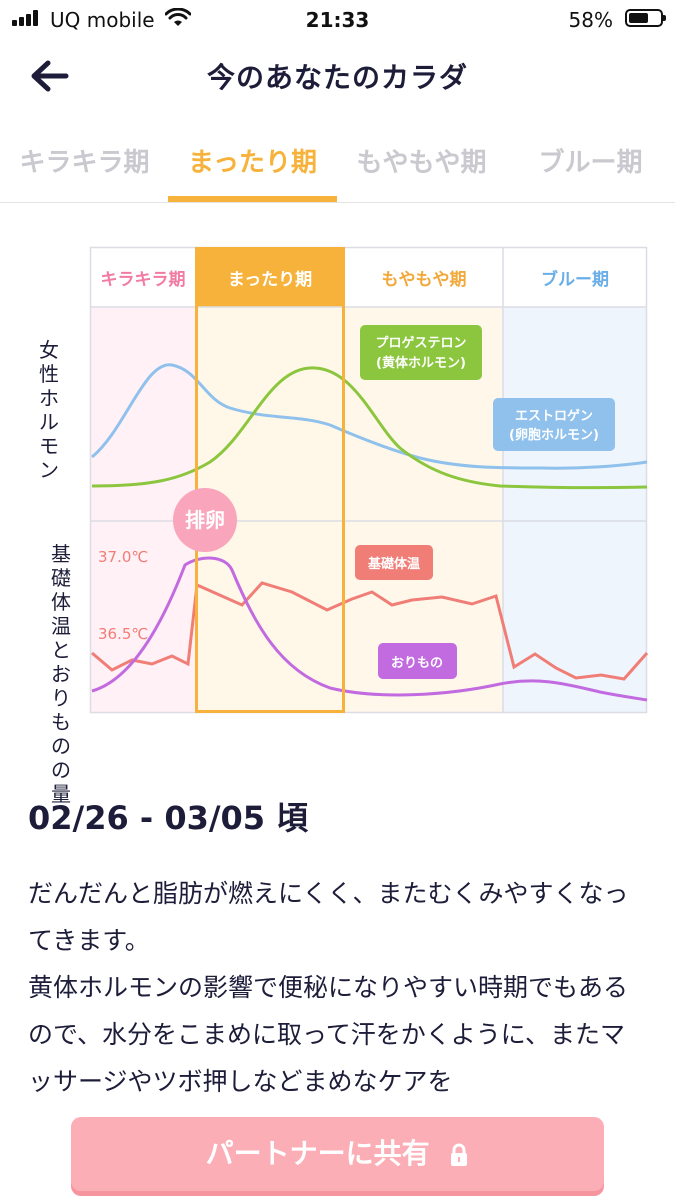 Image resolution: width=675 pixels, height=1200 pixels. What do you see at coordinates (590, 163) in the screenshot?
I see `tab-blue: ブルー期` at bounding box center [590, 163].